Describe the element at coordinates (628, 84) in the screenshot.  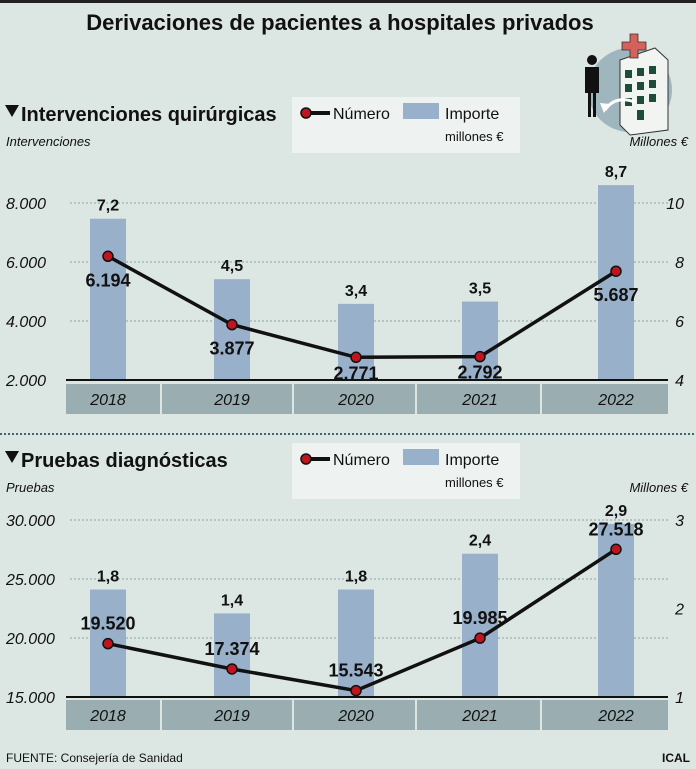
I see `hospital-patient-icon` at that location.